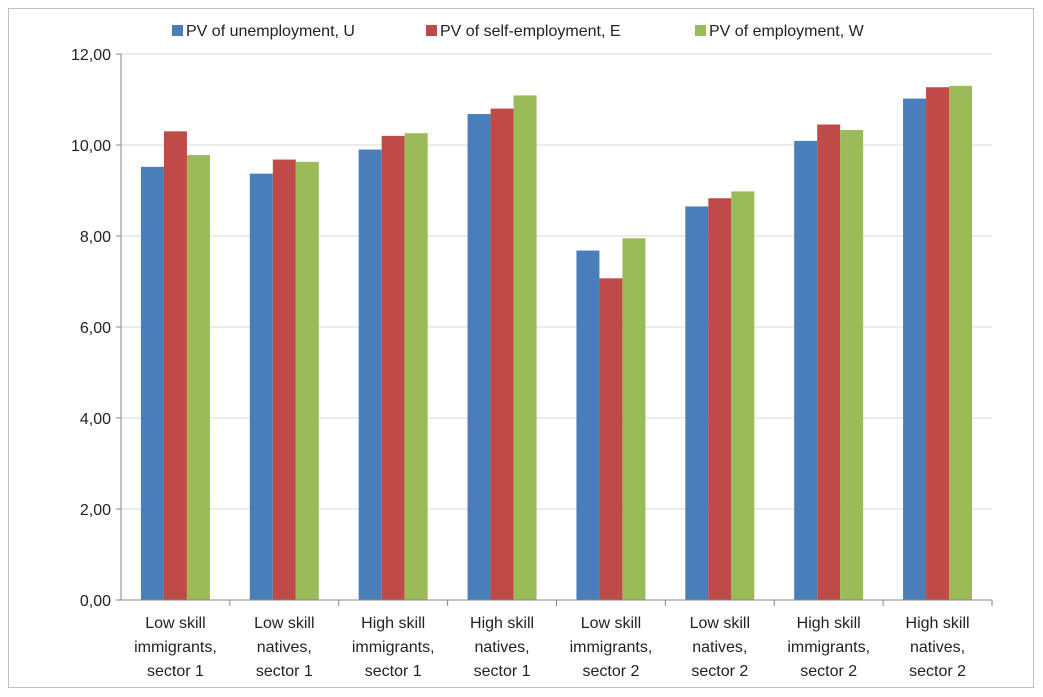 The height and width of the screenshot is (697, 1043). I want to click on y-tick-label: 0,00, so click(95, 601).